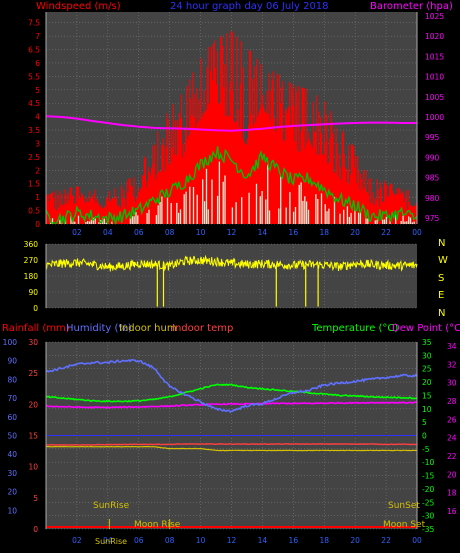  Describe the element at coordinates (294, 540) in the screenshot. I see `climate-x-label: 16` at that location.